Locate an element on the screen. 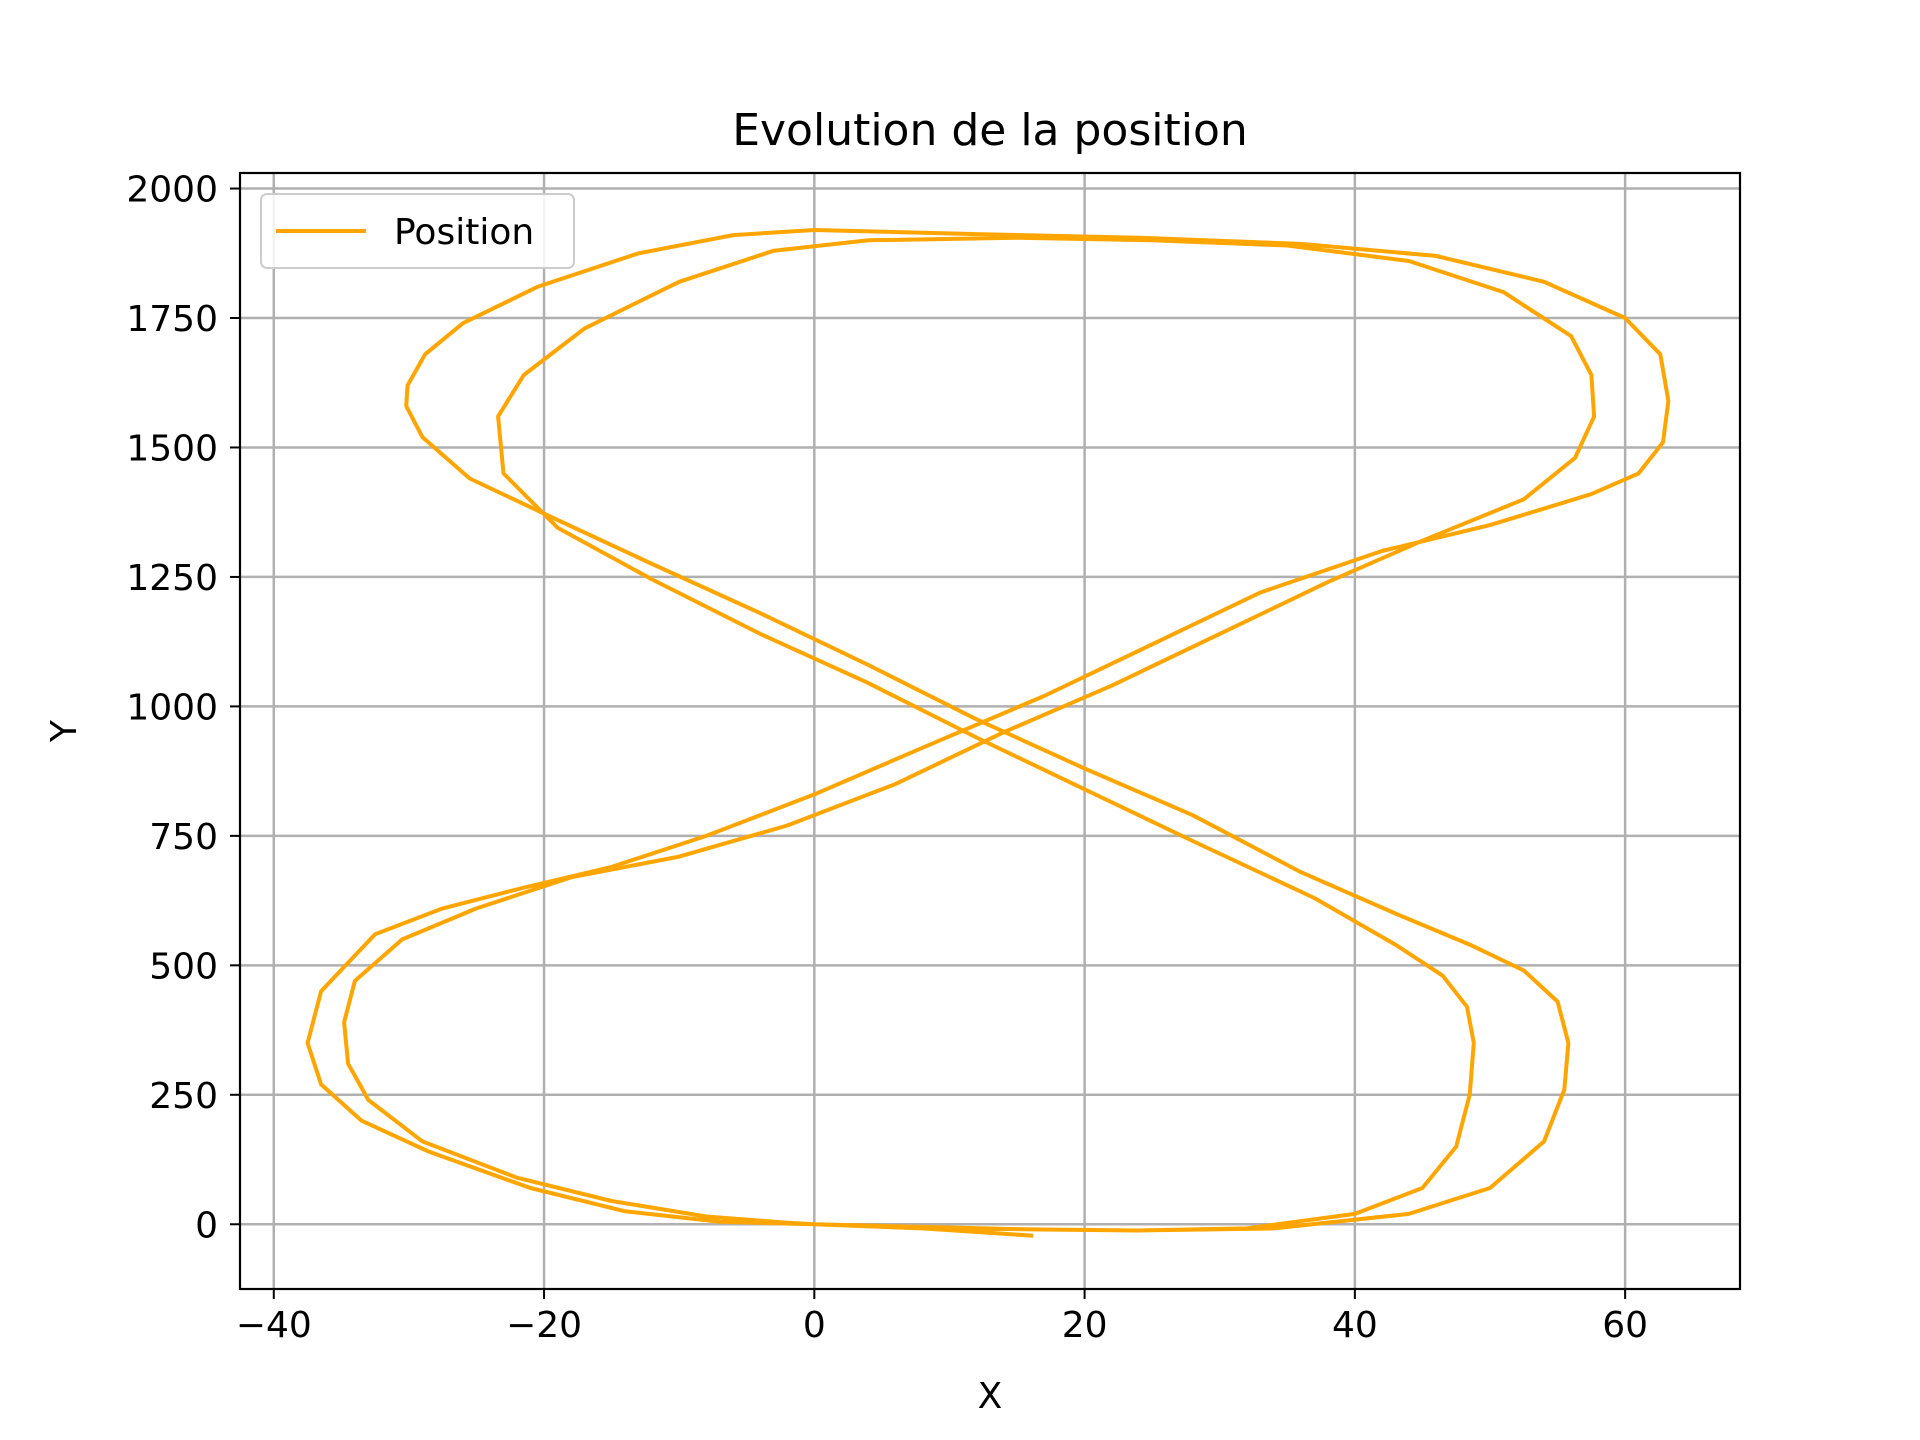  y-tick-label: 500 is located at coordinates (183, 966).